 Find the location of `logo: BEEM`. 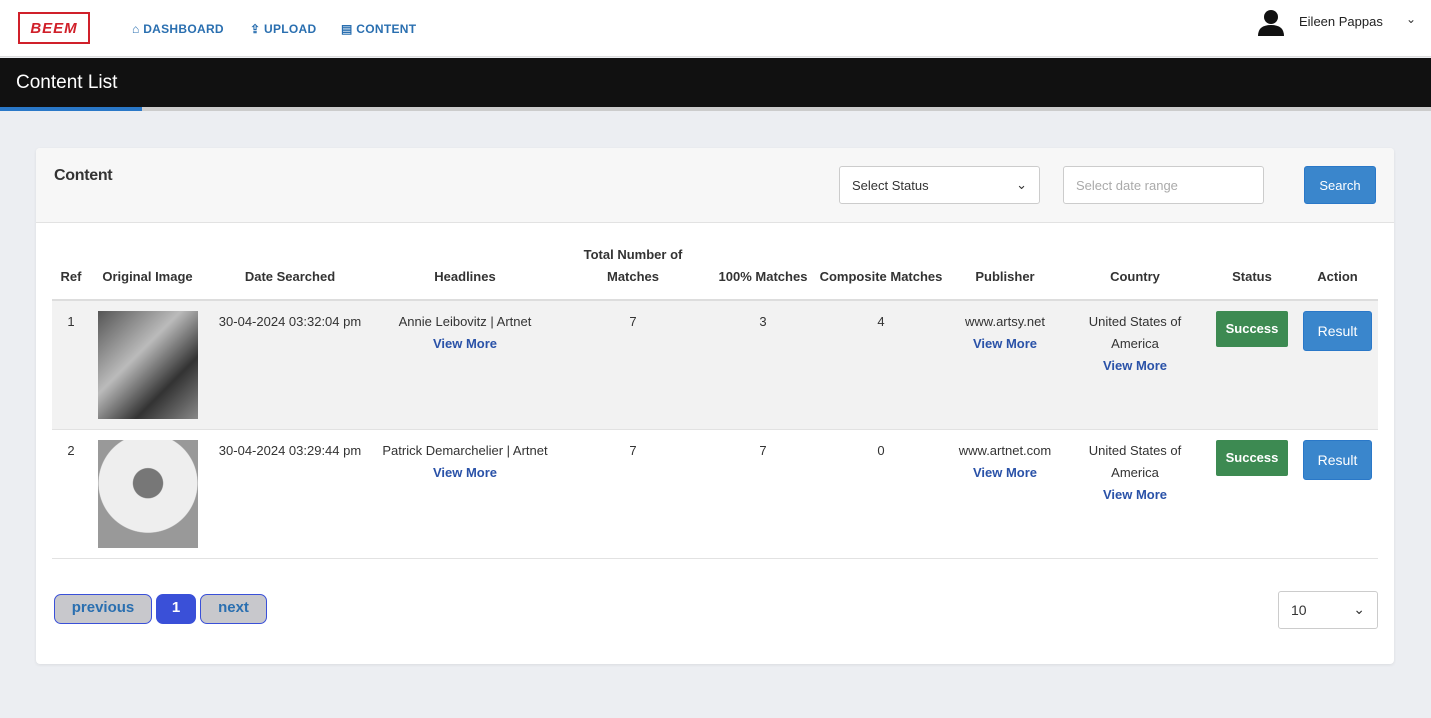

logo: BEEM is located at coordinates (54, 28).